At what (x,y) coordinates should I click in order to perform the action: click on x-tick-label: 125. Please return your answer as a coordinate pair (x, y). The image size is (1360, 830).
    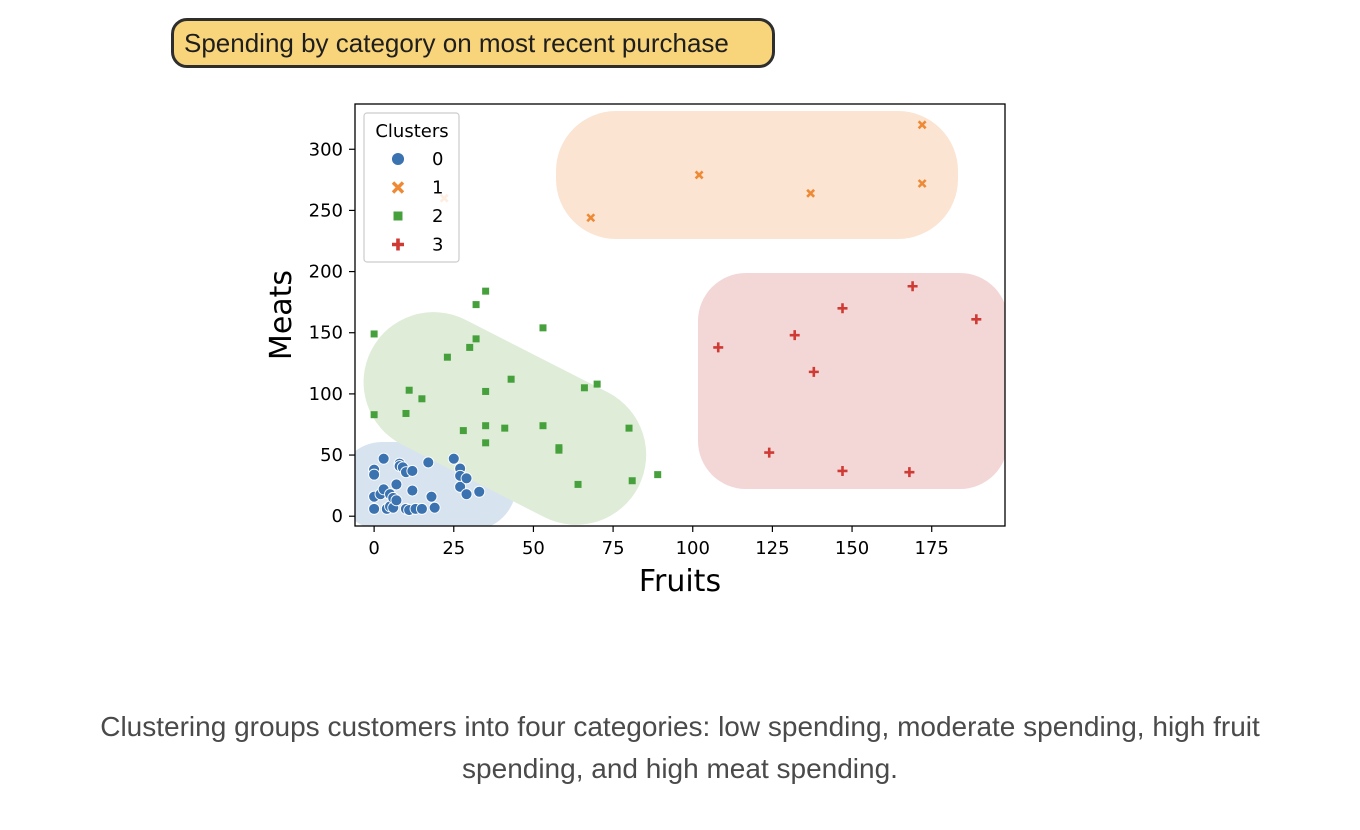
    Looking at the image, I should click on (772, 548).